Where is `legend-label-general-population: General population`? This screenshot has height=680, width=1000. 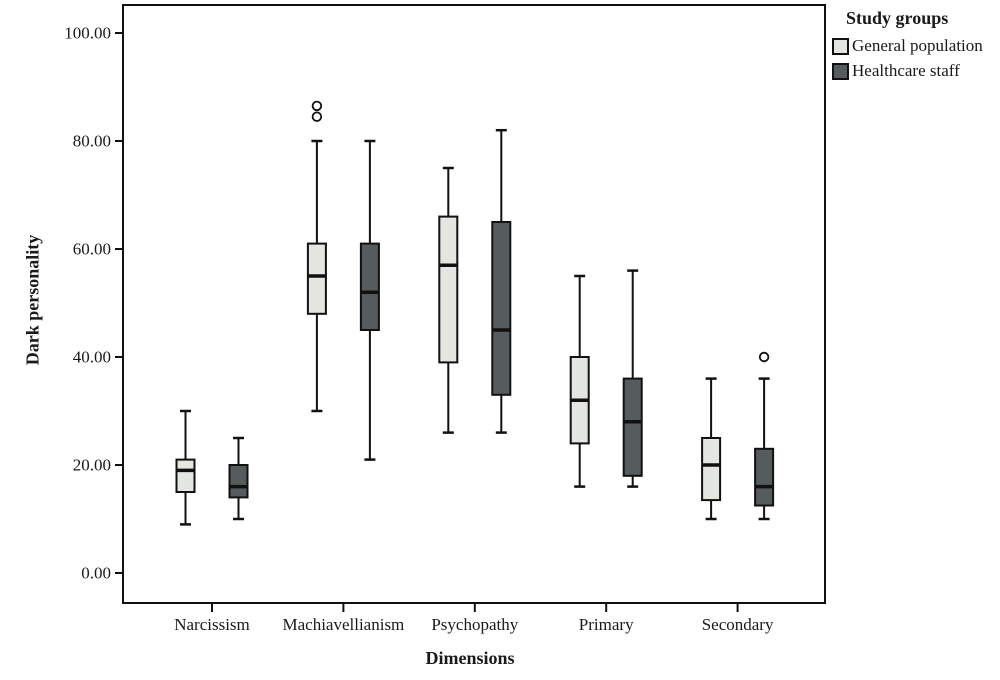
legend-label-general-population: General population is located at coordinates (917, 45).